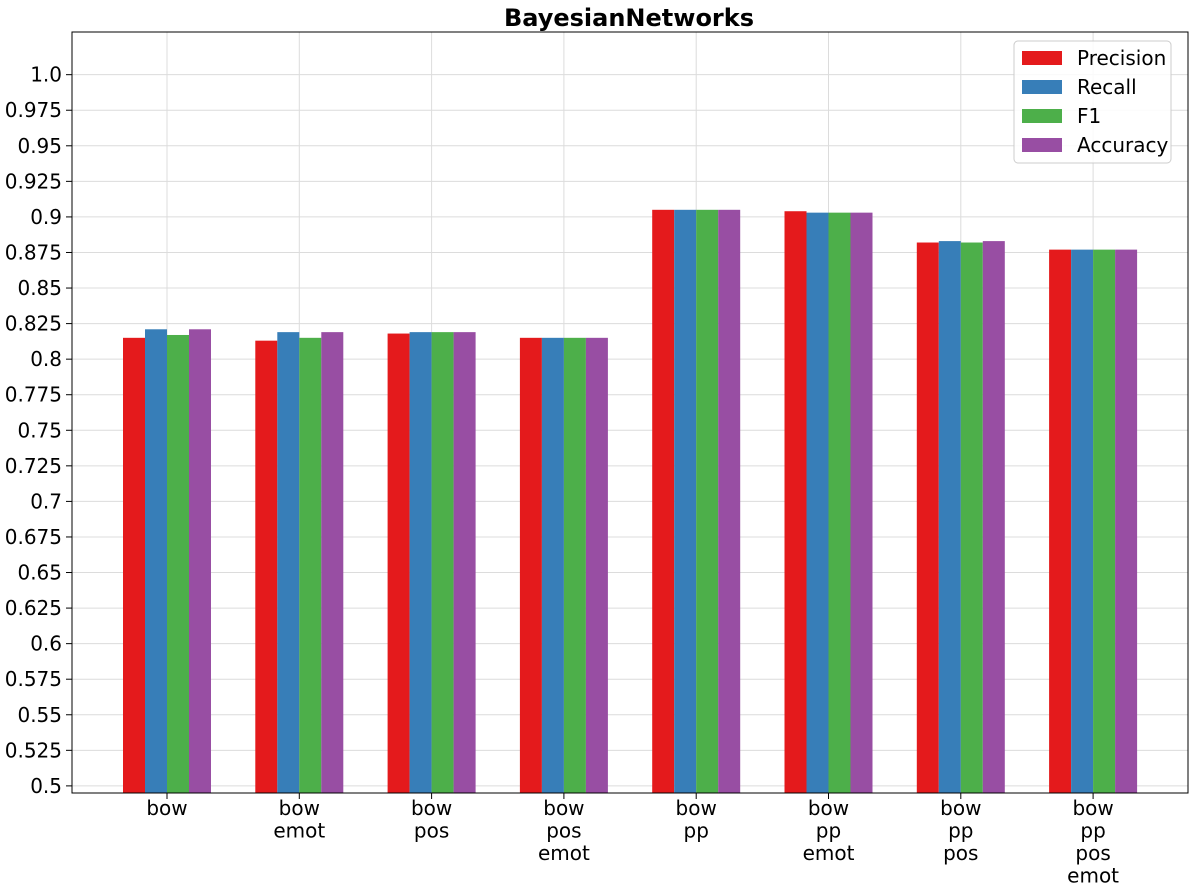  What do you see at coordinates (1122, 145) in the screenshot?
I see `legend-label-accuracy: Accuracy` at bounding box center [1122, 145].